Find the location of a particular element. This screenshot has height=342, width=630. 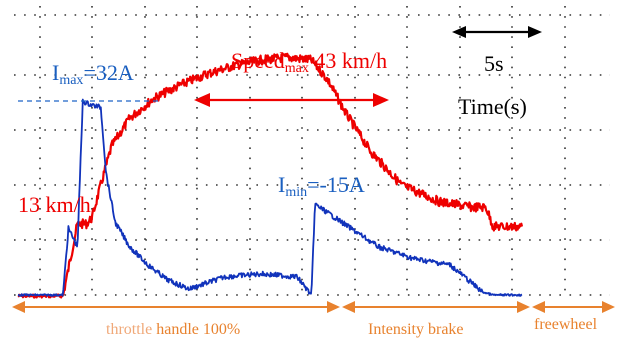

time-axis-label: Time(s) is located at coordinates (492, 106).